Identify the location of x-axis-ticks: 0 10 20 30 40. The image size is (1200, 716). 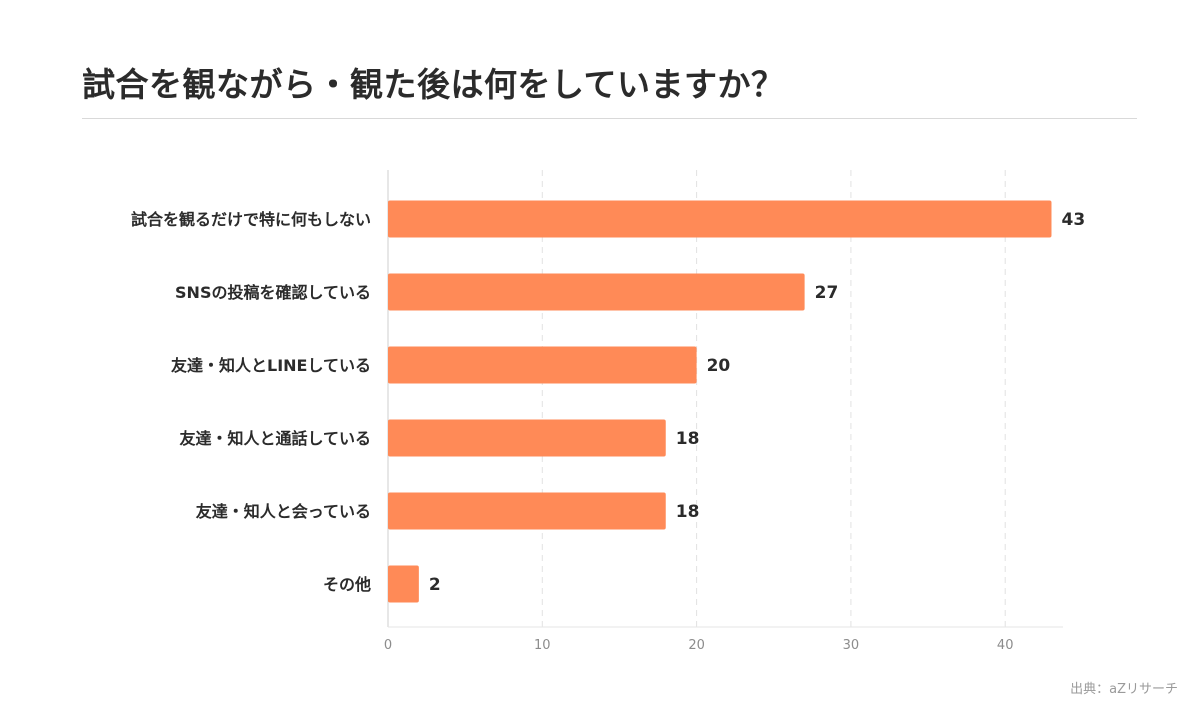
(699, 645).